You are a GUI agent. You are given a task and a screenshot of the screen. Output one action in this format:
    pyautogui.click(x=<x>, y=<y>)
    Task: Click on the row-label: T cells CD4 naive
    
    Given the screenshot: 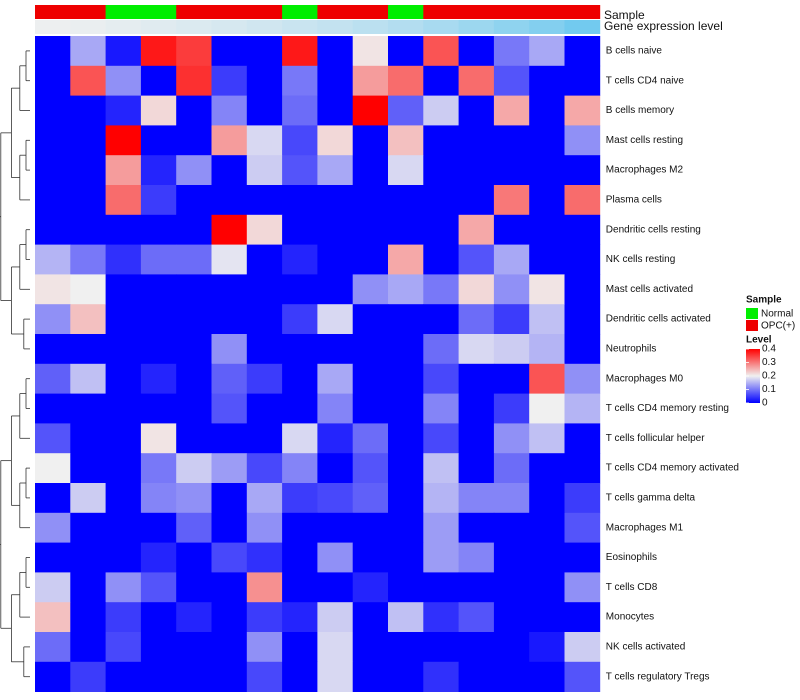 What is the action you would take?
    pyautogui.click(x=645, y=80)
    